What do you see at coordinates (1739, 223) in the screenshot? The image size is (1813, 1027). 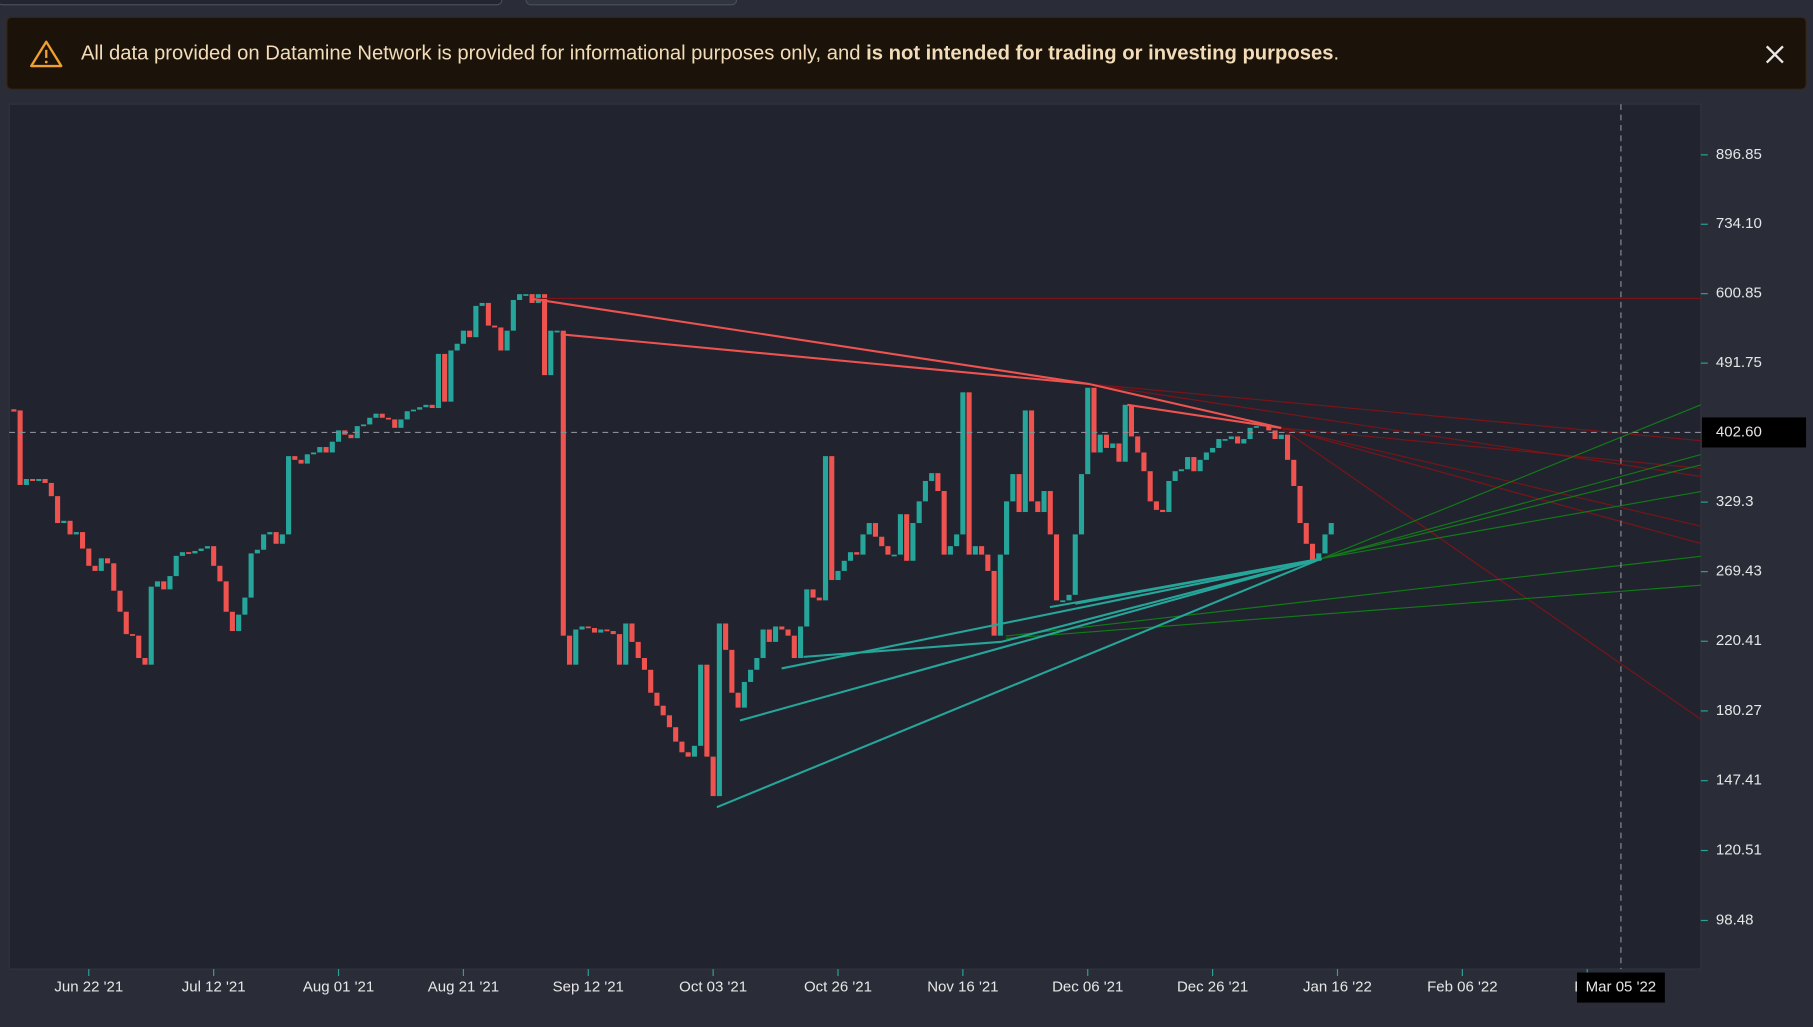 I see `y-tick-label: 734.10` at bounding box center [1739, 223].